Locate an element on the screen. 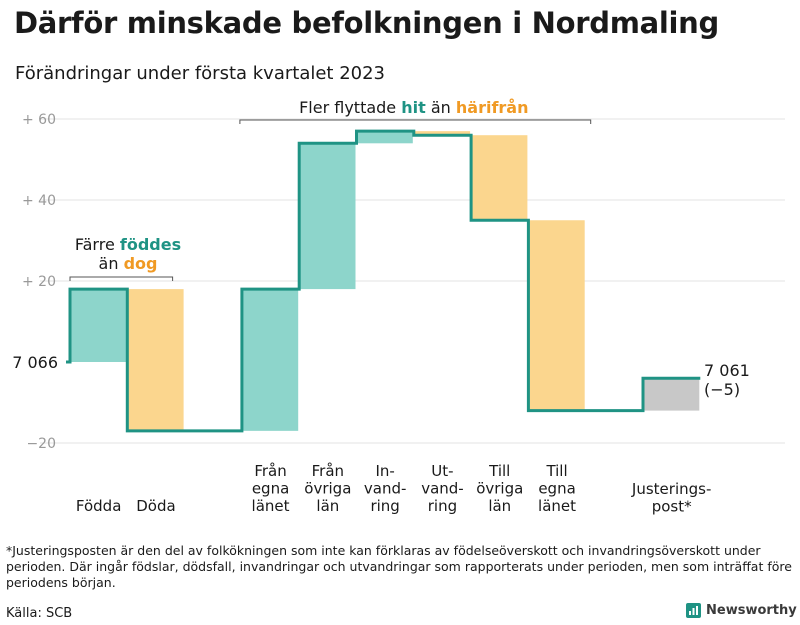 This screenshot has height=625, width=800. brand-logo: Newsworthy is located at coordinates (741, 610).